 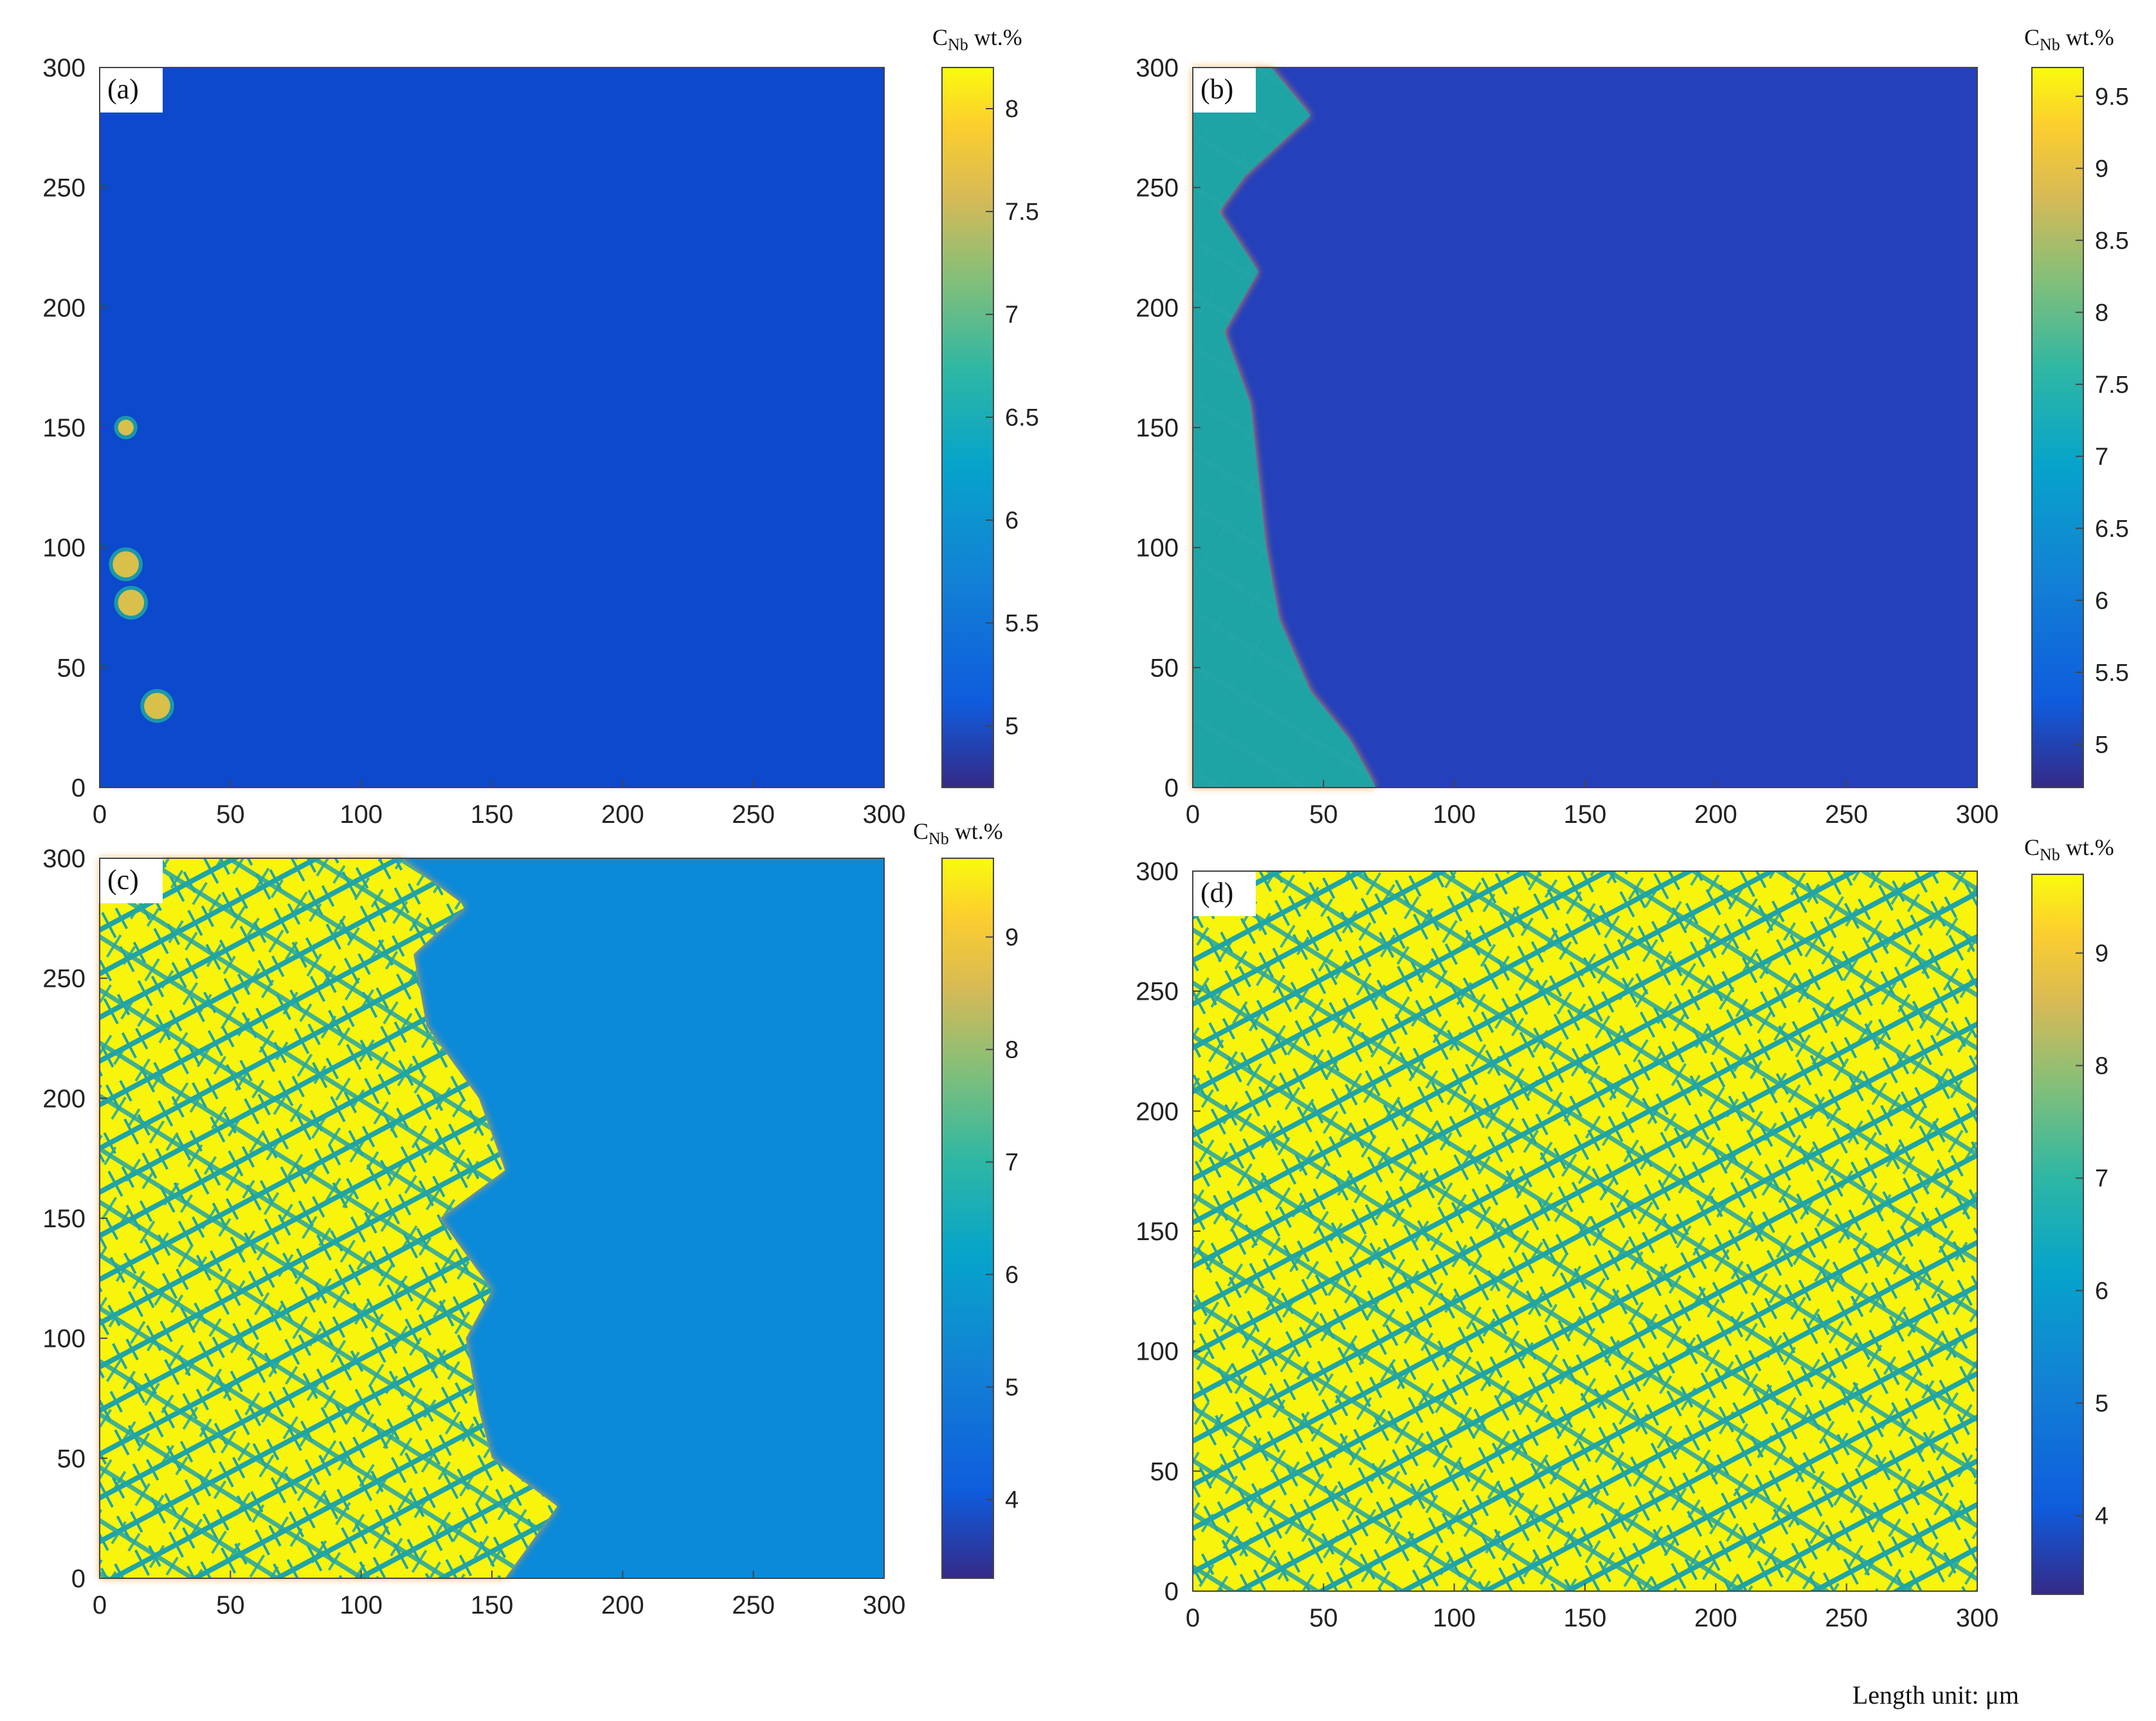 I want to click on panel-label: (c), so click(x=123, y=880).